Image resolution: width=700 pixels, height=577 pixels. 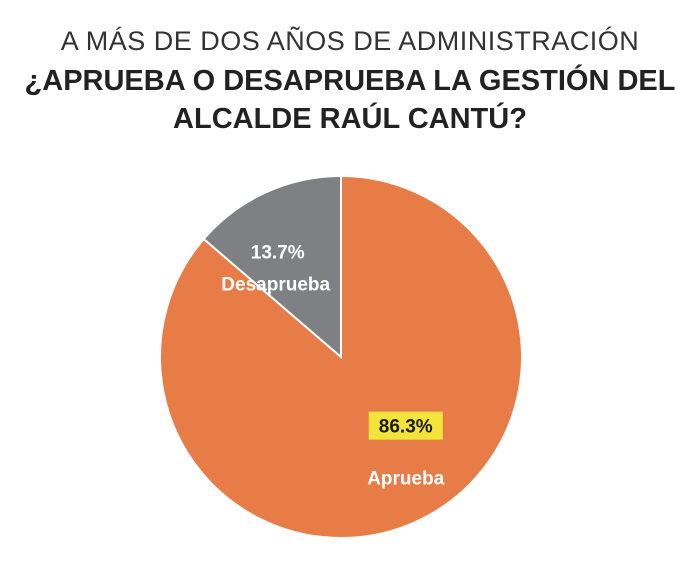 I want to click on pie-labels: 86.3% Aprueba 13.7% Desaprueba, so click(x=332, y=365).